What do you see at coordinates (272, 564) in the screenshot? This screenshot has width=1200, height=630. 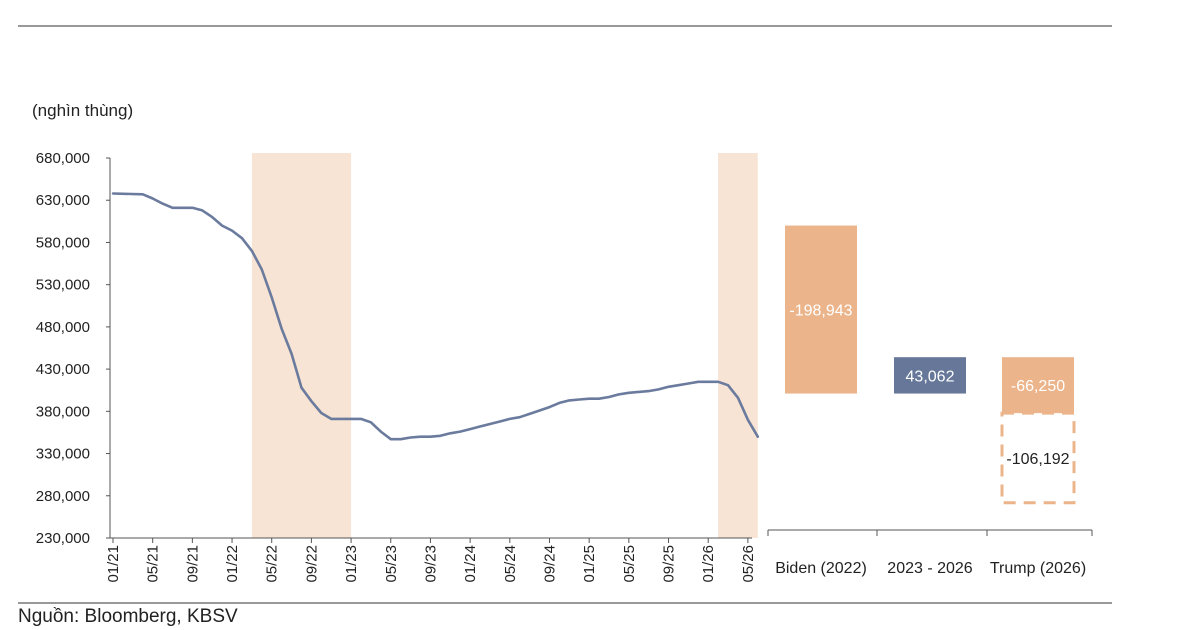 I see `x-tick-label: 05/22` at bounding box center [272, 564].